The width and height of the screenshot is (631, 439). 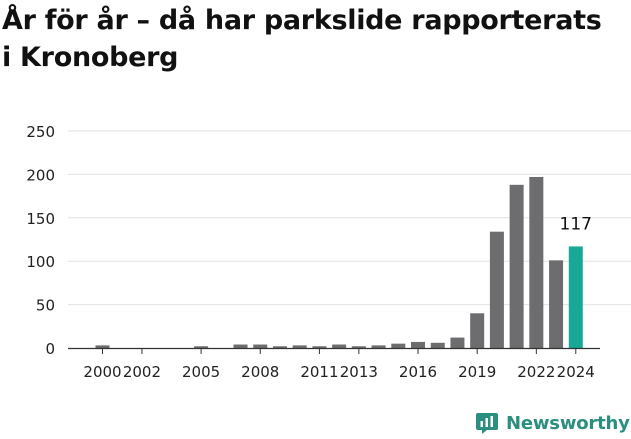 I want to click on x-tick-label: 2013, so click(x=359, y=372).